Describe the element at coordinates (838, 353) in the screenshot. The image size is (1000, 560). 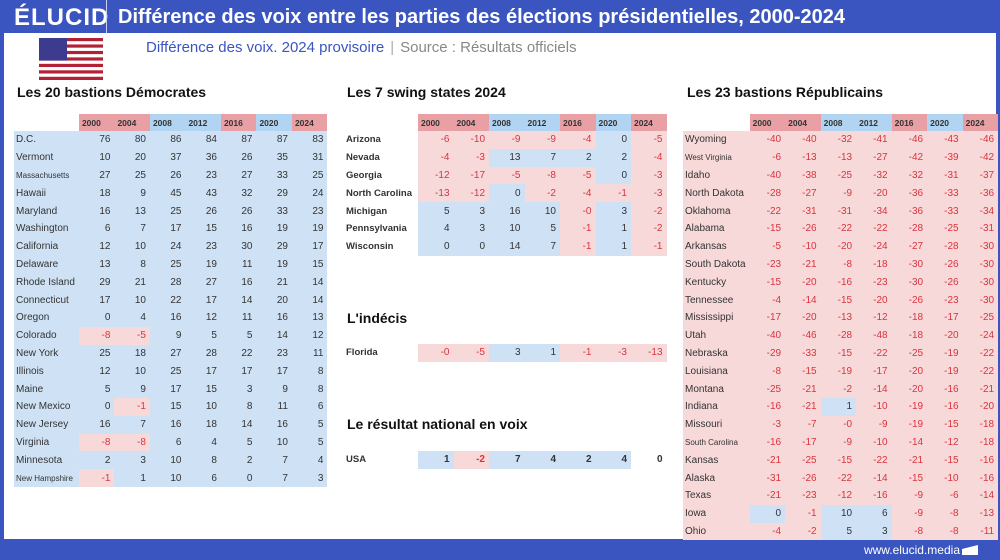
I see `vote-margin-2008: -15` at that location.